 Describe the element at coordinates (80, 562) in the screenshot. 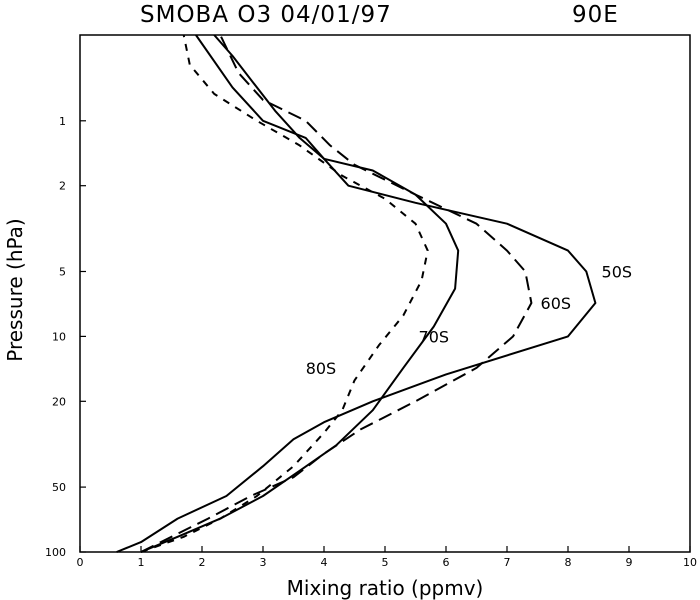

I see `x-tick-label: 0` at that location.